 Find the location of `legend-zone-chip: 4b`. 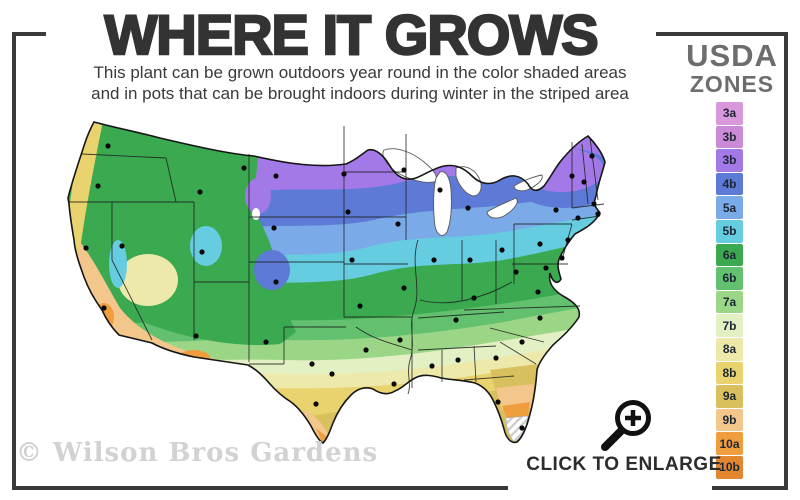

legend-zone-chip: 4b is located at coordinates (729, 184).